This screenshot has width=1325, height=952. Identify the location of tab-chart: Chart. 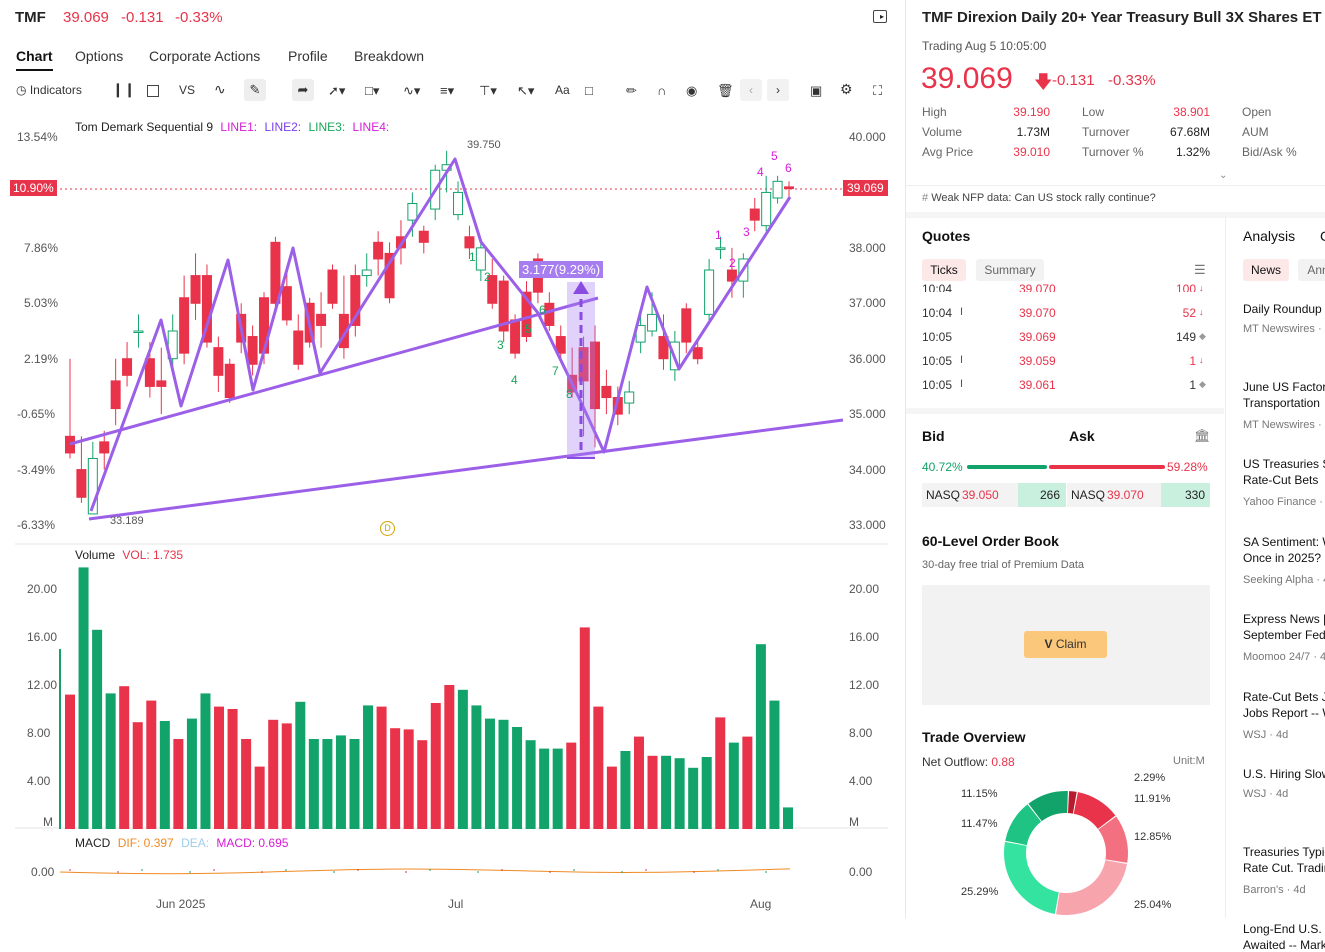
(34, 59).